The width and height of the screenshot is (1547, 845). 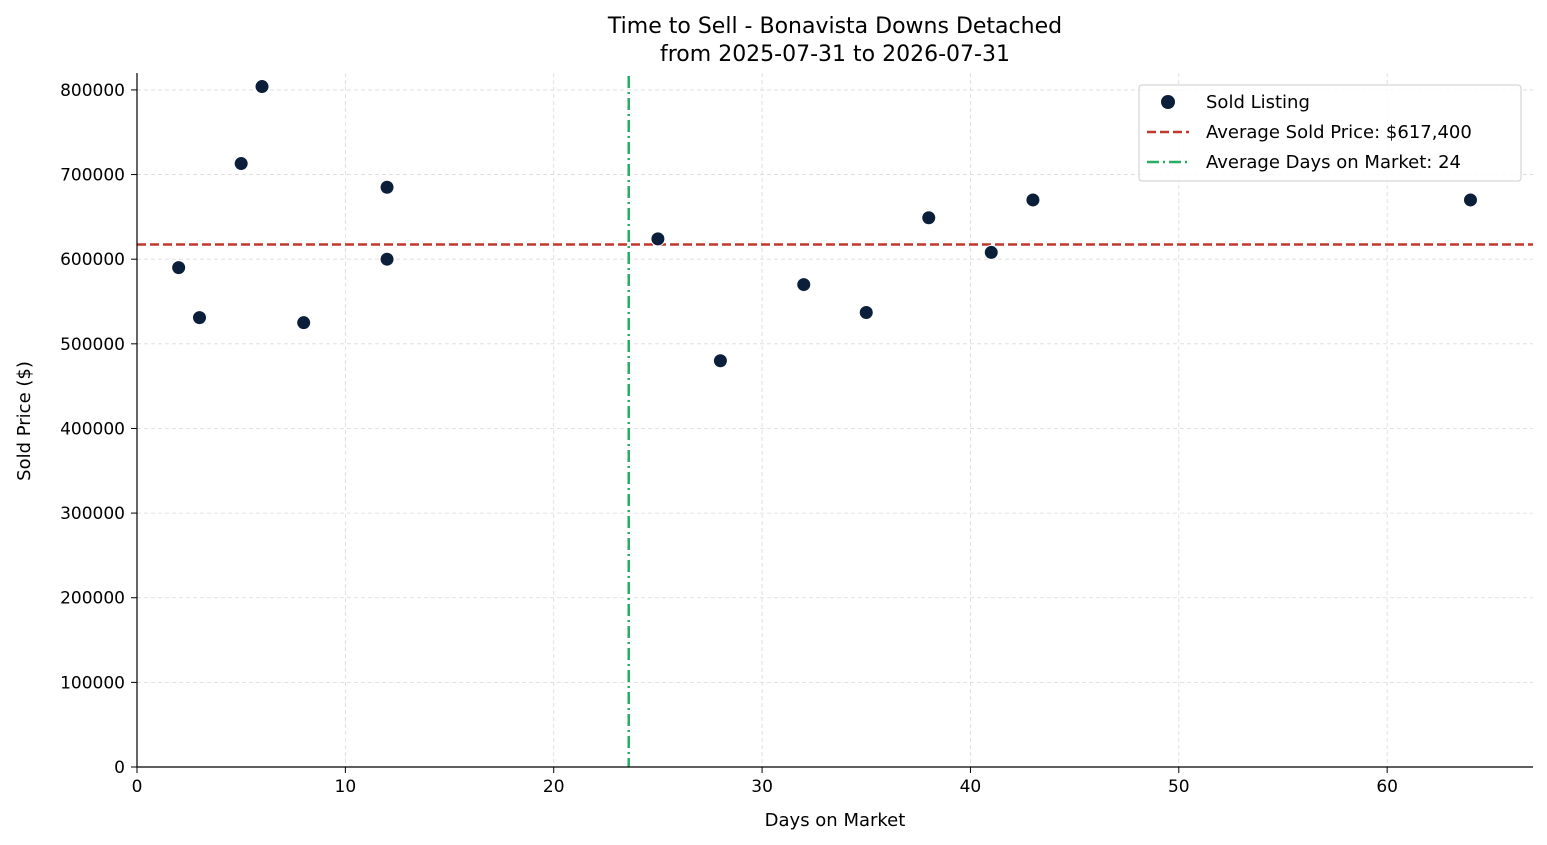 What do you see at coordinates (762, 787) in the screenshot?
I see `x-tick-label: 30` at bounding box center [762, 787].